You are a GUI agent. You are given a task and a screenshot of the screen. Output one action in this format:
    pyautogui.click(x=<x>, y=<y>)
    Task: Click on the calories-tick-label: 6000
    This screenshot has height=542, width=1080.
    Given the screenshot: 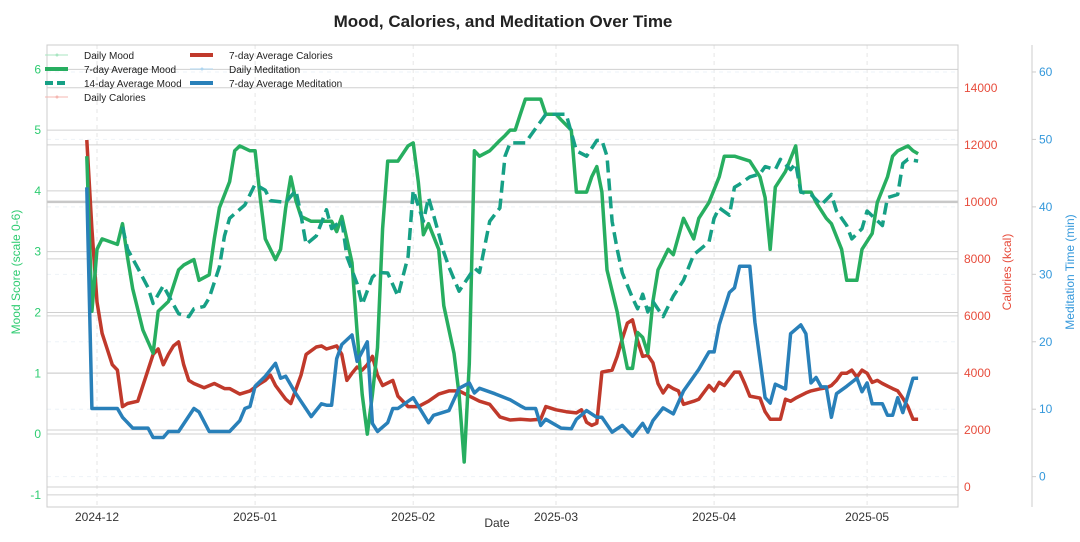 What is the action you would take?
    pyautogui.click(x=977, y=316)
    